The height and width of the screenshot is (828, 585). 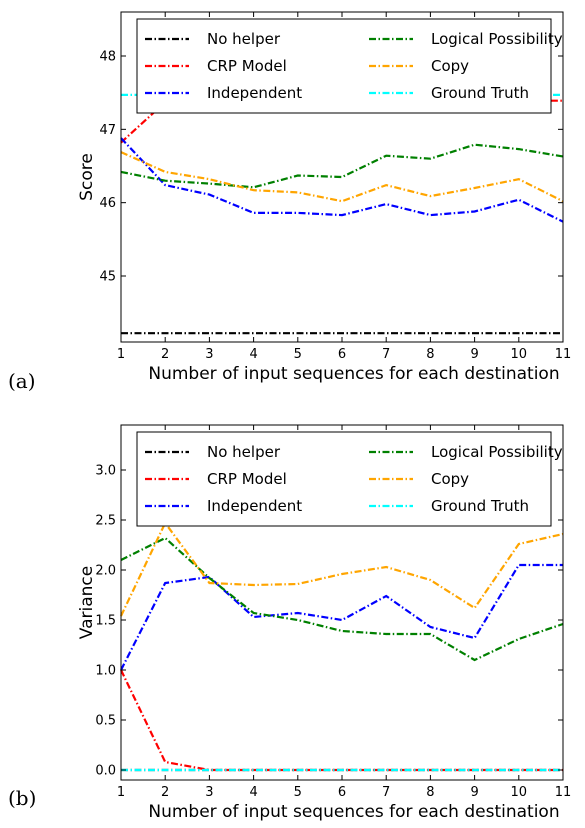 What do you see at coordinates (107, 277) in the screenshot?
I see `y-tick-label: 45` at bounding box center [107, 277].